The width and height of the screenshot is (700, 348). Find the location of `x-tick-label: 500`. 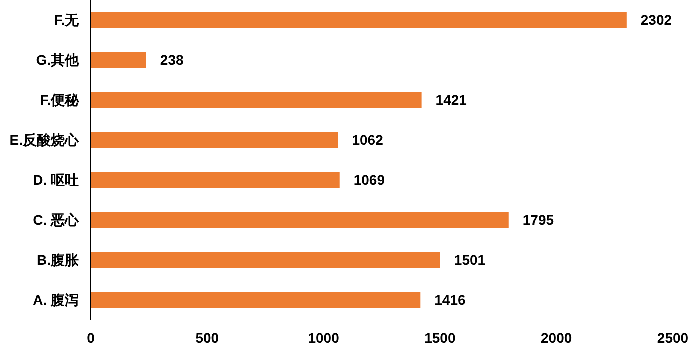

x-tick-label: 500 is located at coordinates (208, 338).